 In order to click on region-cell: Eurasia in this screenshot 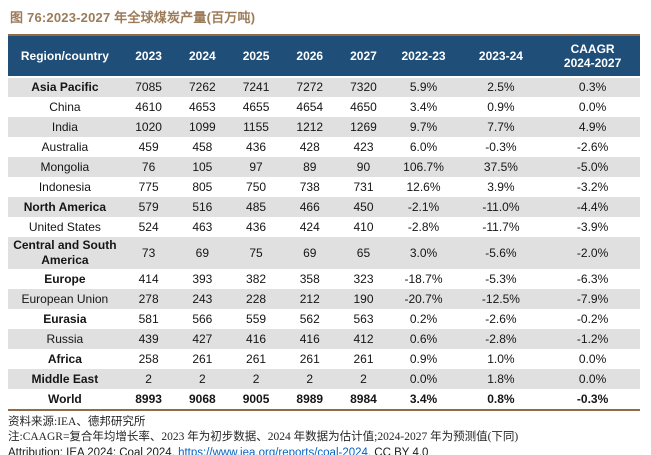, I will do `click(65, 318)`.